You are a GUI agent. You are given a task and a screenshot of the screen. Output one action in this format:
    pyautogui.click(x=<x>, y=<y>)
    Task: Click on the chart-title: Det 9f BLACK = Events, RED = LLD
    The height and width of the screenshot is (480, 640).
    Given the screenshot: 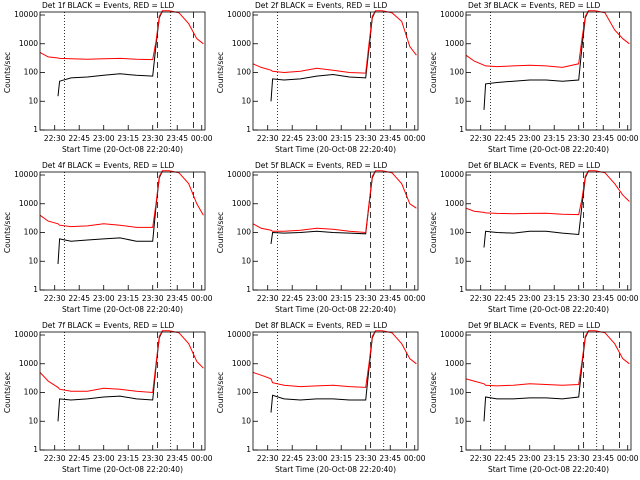 What is the action you would take?
    pyautogui.click(x=534, y=325)
    